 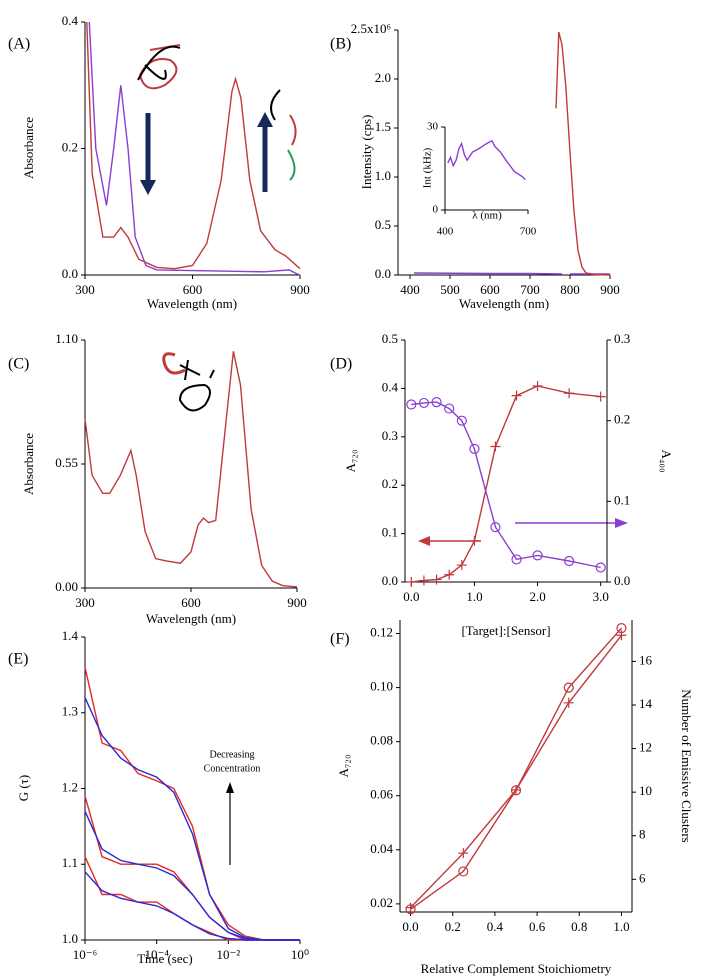 What do you see at coordinates (381, 902) in the screenshot?
I see `y-tick-label: 0.02` at bounding box center [381, 902].